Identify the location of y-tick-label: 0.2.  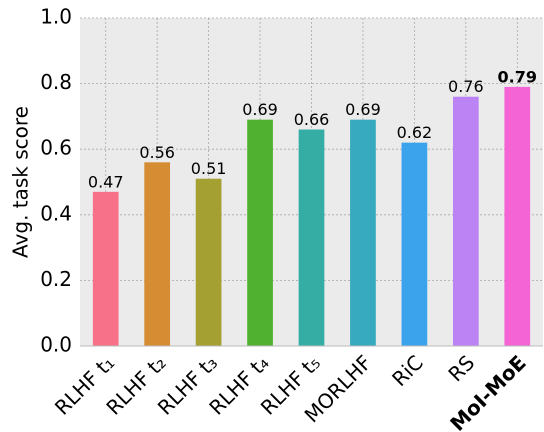
(56, 279).